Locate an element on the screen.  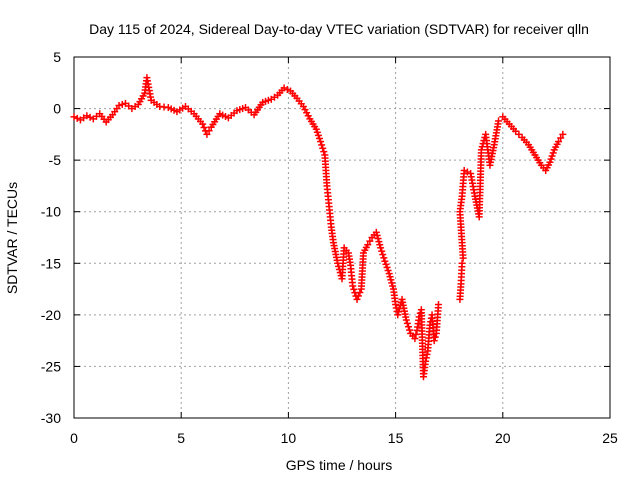
x-tick-label: 20 is located at coordinates (503, 438).